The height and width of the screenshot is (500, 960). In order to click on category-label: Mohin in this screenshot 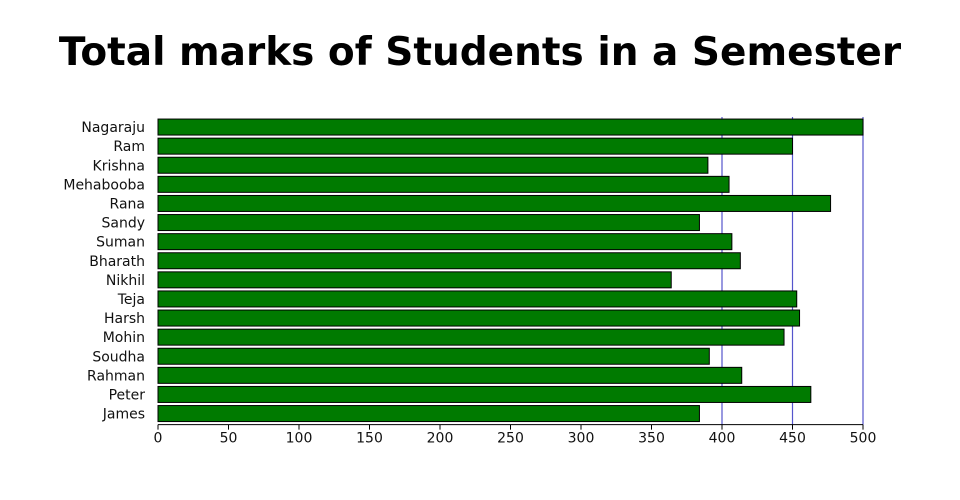, I will do `click(124, 338)`.